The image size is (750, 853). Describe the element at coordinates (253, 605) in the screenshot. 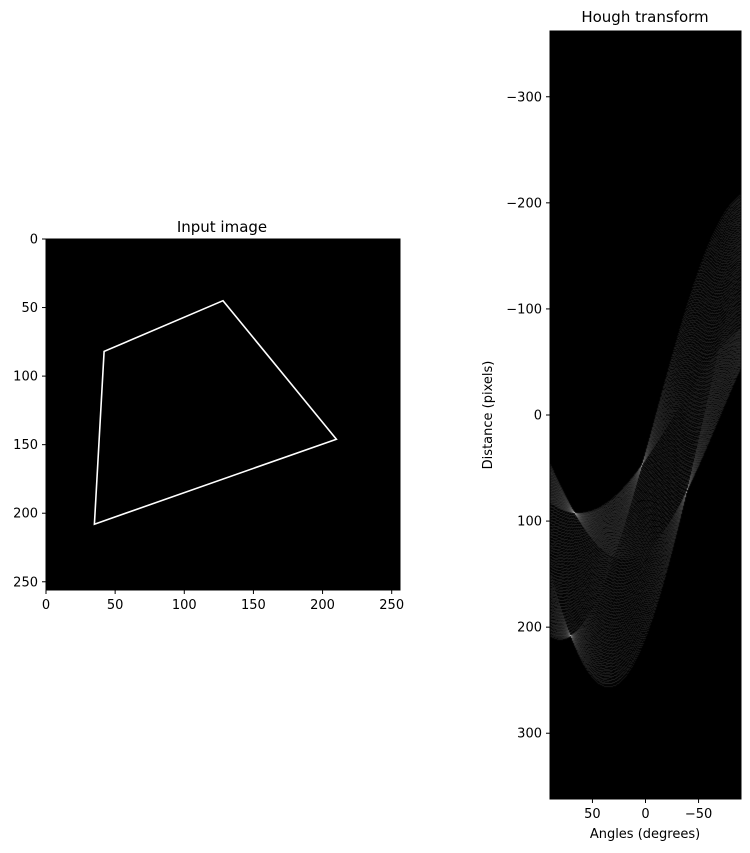

I see `x-tick-label: 150` at that location.